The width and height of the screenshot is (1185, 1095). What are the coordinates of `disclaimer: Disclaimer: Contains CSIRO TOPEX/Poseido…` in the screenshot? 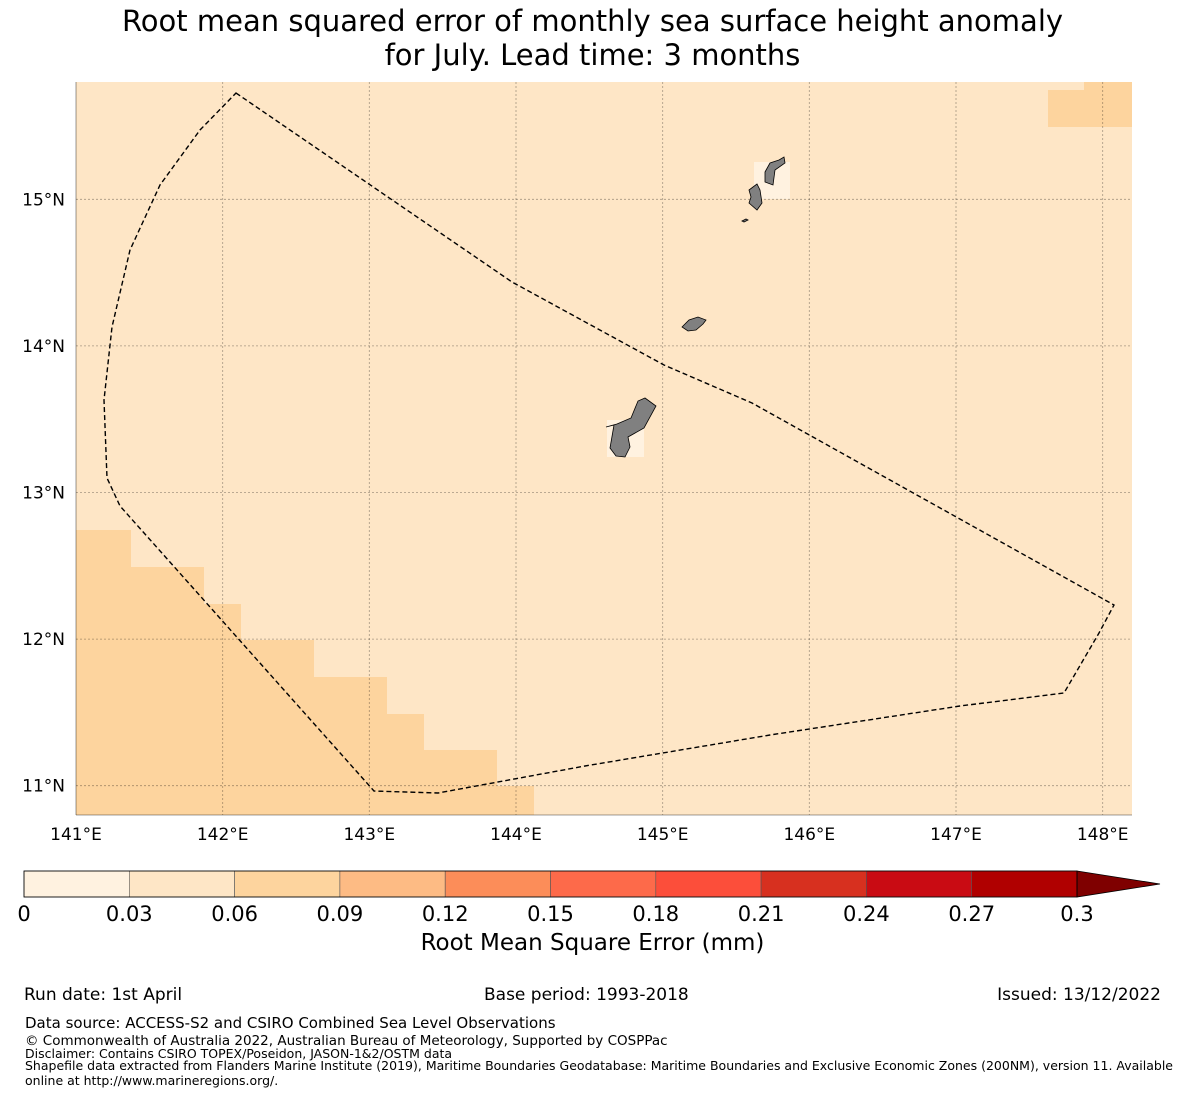 It's located at (239, 1053).